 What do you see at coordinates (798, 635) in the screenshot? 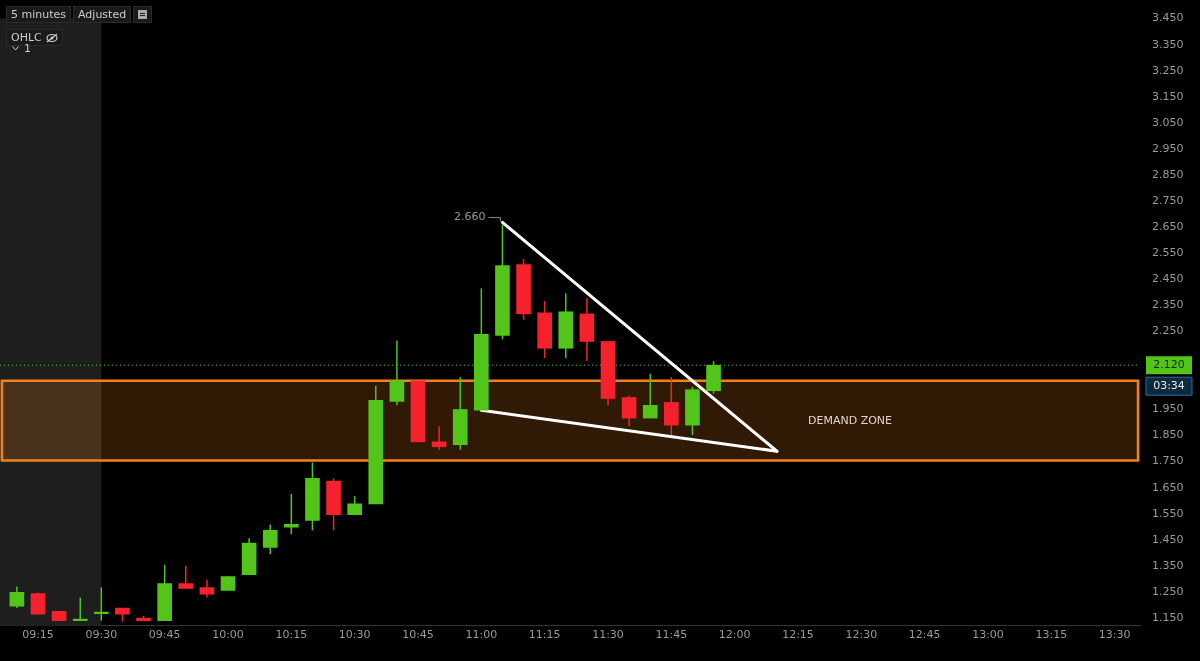
I see `x-tick-label: 12:15` at bounding box center [798, 635].